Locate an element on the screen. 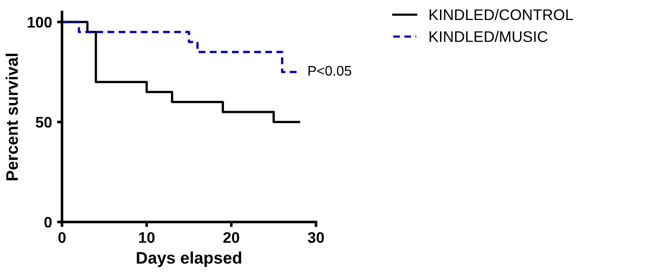 The height and width of the screenshot is (275, 653). legend-label: KINDLED/CONTROL is located at coordinates (502, 14).